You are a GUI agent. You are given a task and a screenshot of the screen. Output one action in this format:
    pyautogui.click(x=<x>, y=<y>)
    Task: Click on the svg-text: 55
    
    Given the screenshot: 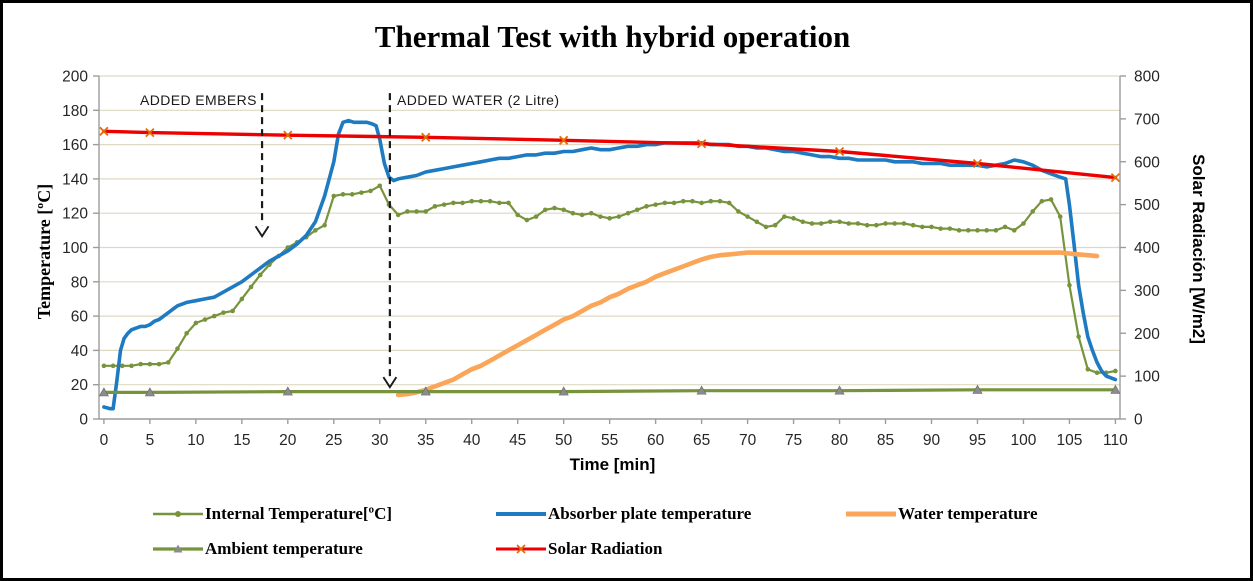 What is the action you would take?
    pyautogui.click(x=609, y=440)
    